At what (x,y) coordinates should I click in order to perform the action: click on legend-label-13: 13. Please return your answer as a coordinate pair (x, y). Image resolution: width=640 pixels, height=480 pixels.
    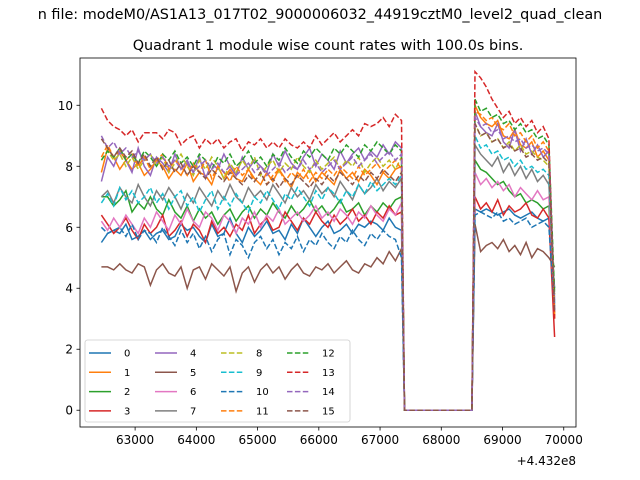
    Looking at the image, I should click on (328, 373).